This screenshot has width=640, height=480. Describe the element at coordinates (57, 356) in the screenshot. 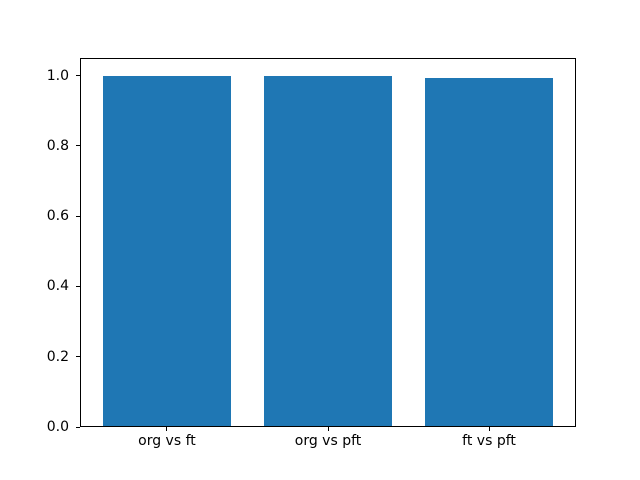

I see `y-tick-label: 0.2` at that location.